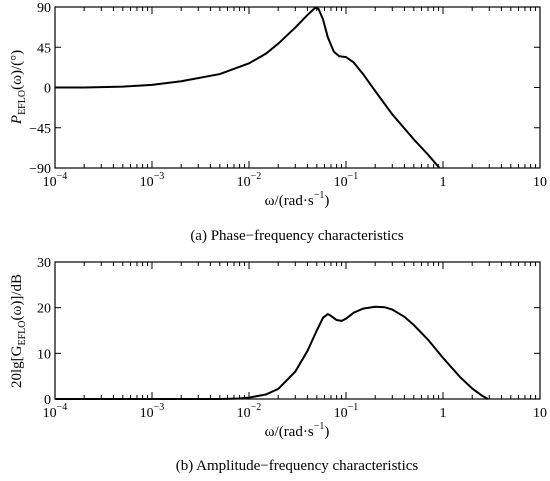  I want to click on phase-y-axis-label: PEFLO(ω)/(°), so click(18, 87).